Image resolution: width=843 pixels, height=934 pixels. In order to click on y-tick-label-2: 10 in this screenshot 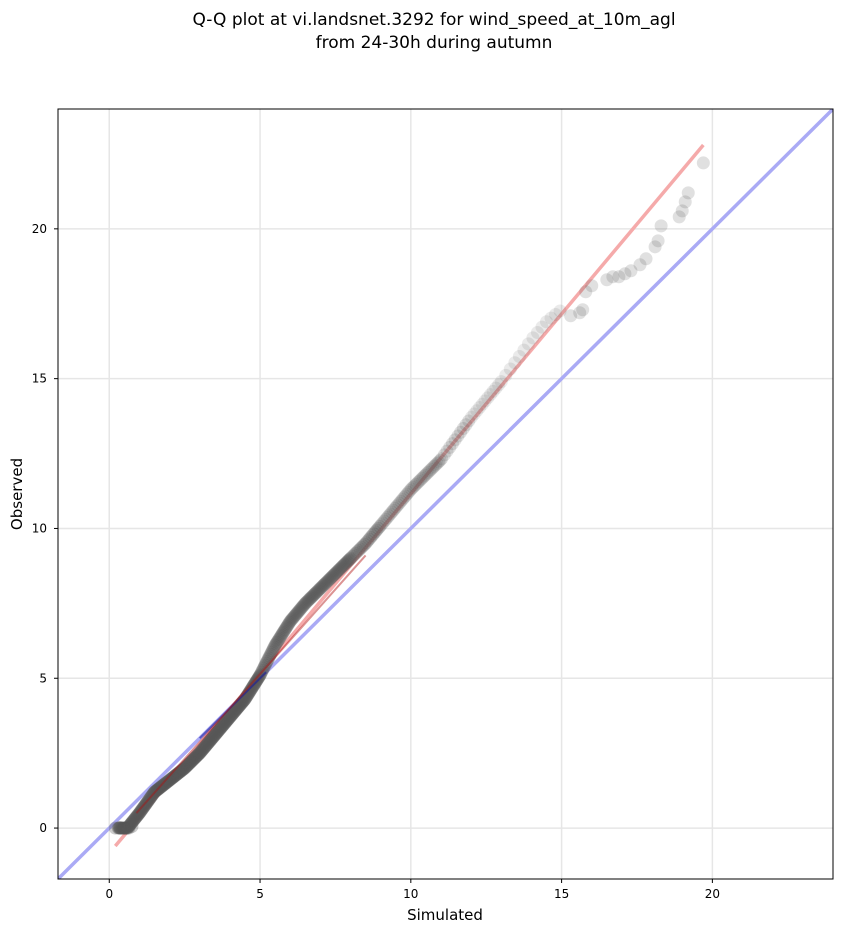, I will do `click(39, 528)`.